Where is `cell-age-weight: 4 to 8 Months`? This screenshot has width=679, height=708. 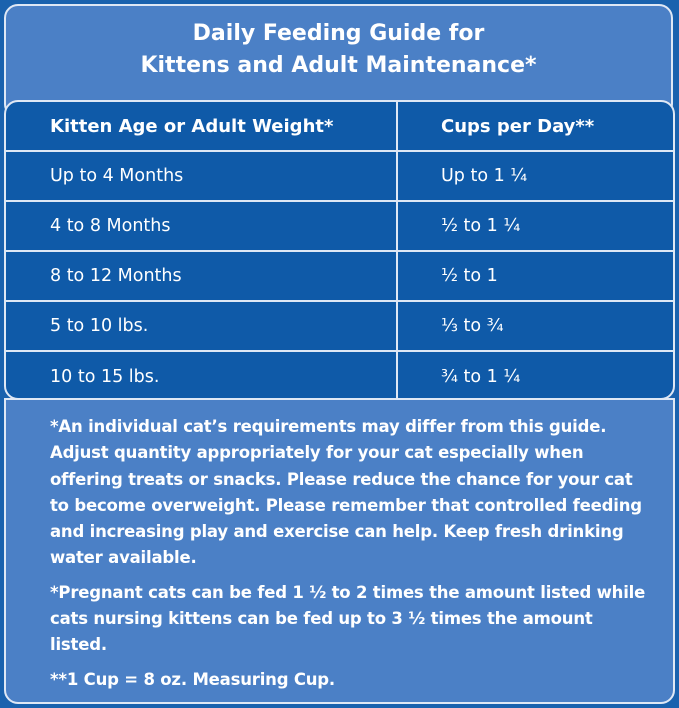
cell-age-weight: 4 to 8 Months is located at coordinates (202, 226).